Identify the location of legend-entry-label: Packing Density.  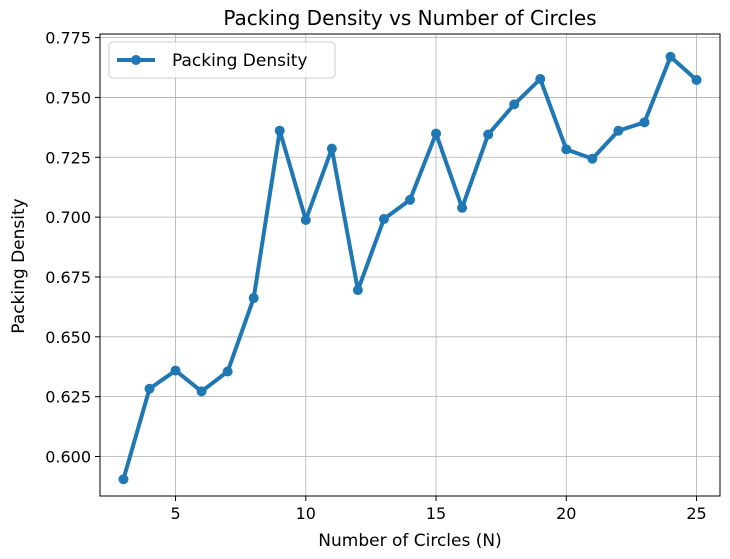
(239, 61).